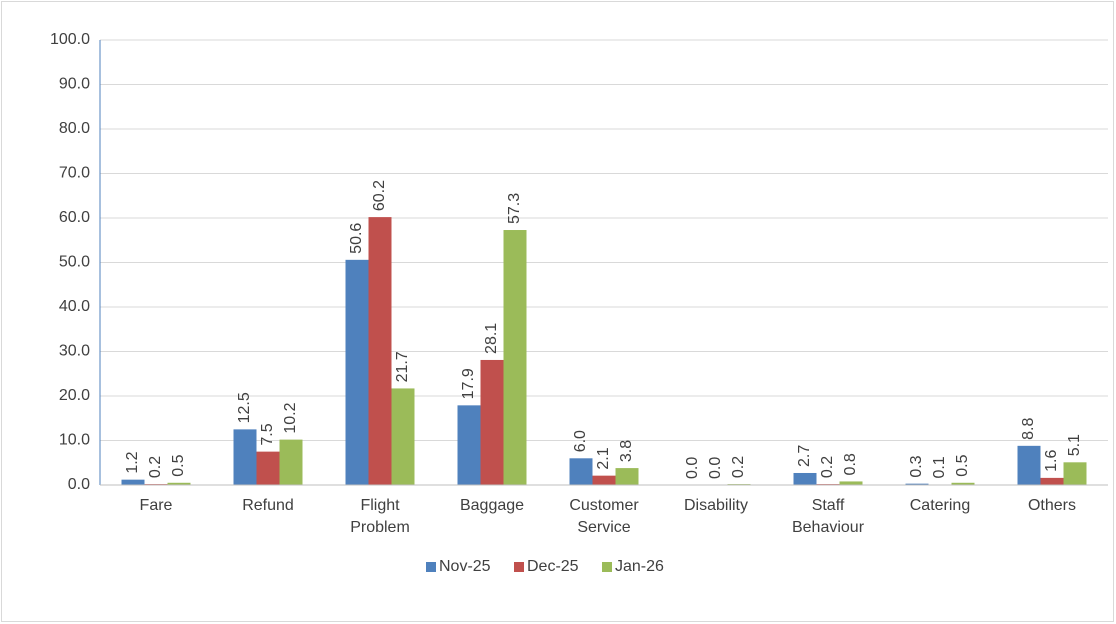 The image size is (1116, 624). What do you see at coordinates (828, 516) in the screenshot?
I see `x-tick-label: Staff Behaviour` at bounding box center [828, 516].